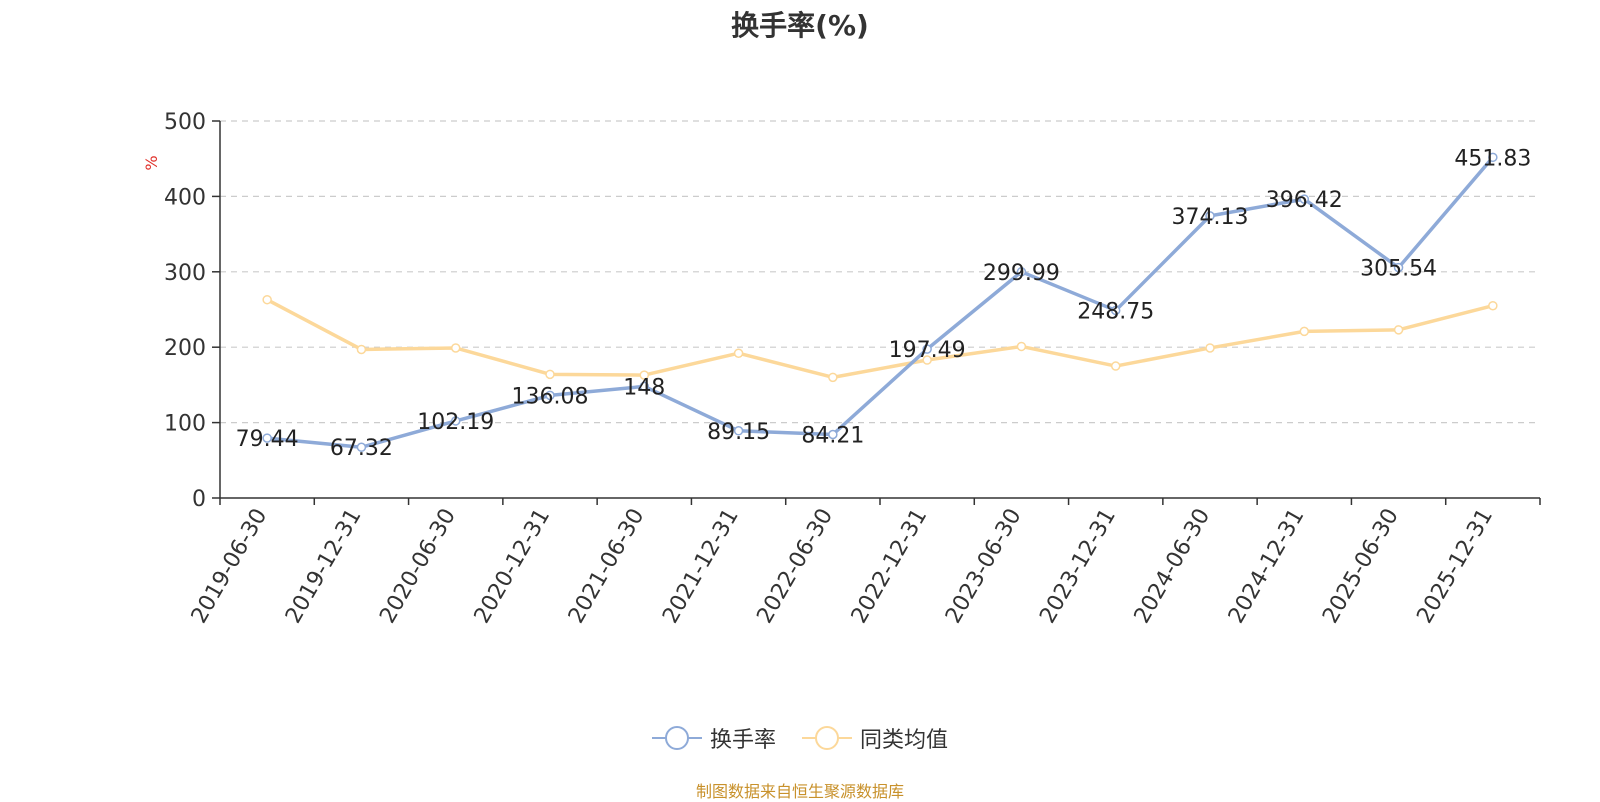 Image resolution: width=1600 pixels, height=802 pixels. I want to click on x-tick-label: 2021-12-31, so click(701, 566).